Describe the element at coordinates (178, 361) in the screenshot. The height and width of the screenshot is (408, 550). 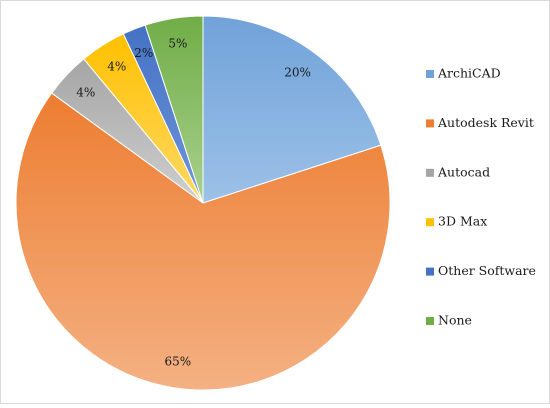
I see `slice-label-autodesk-revit: 65%` at that location.